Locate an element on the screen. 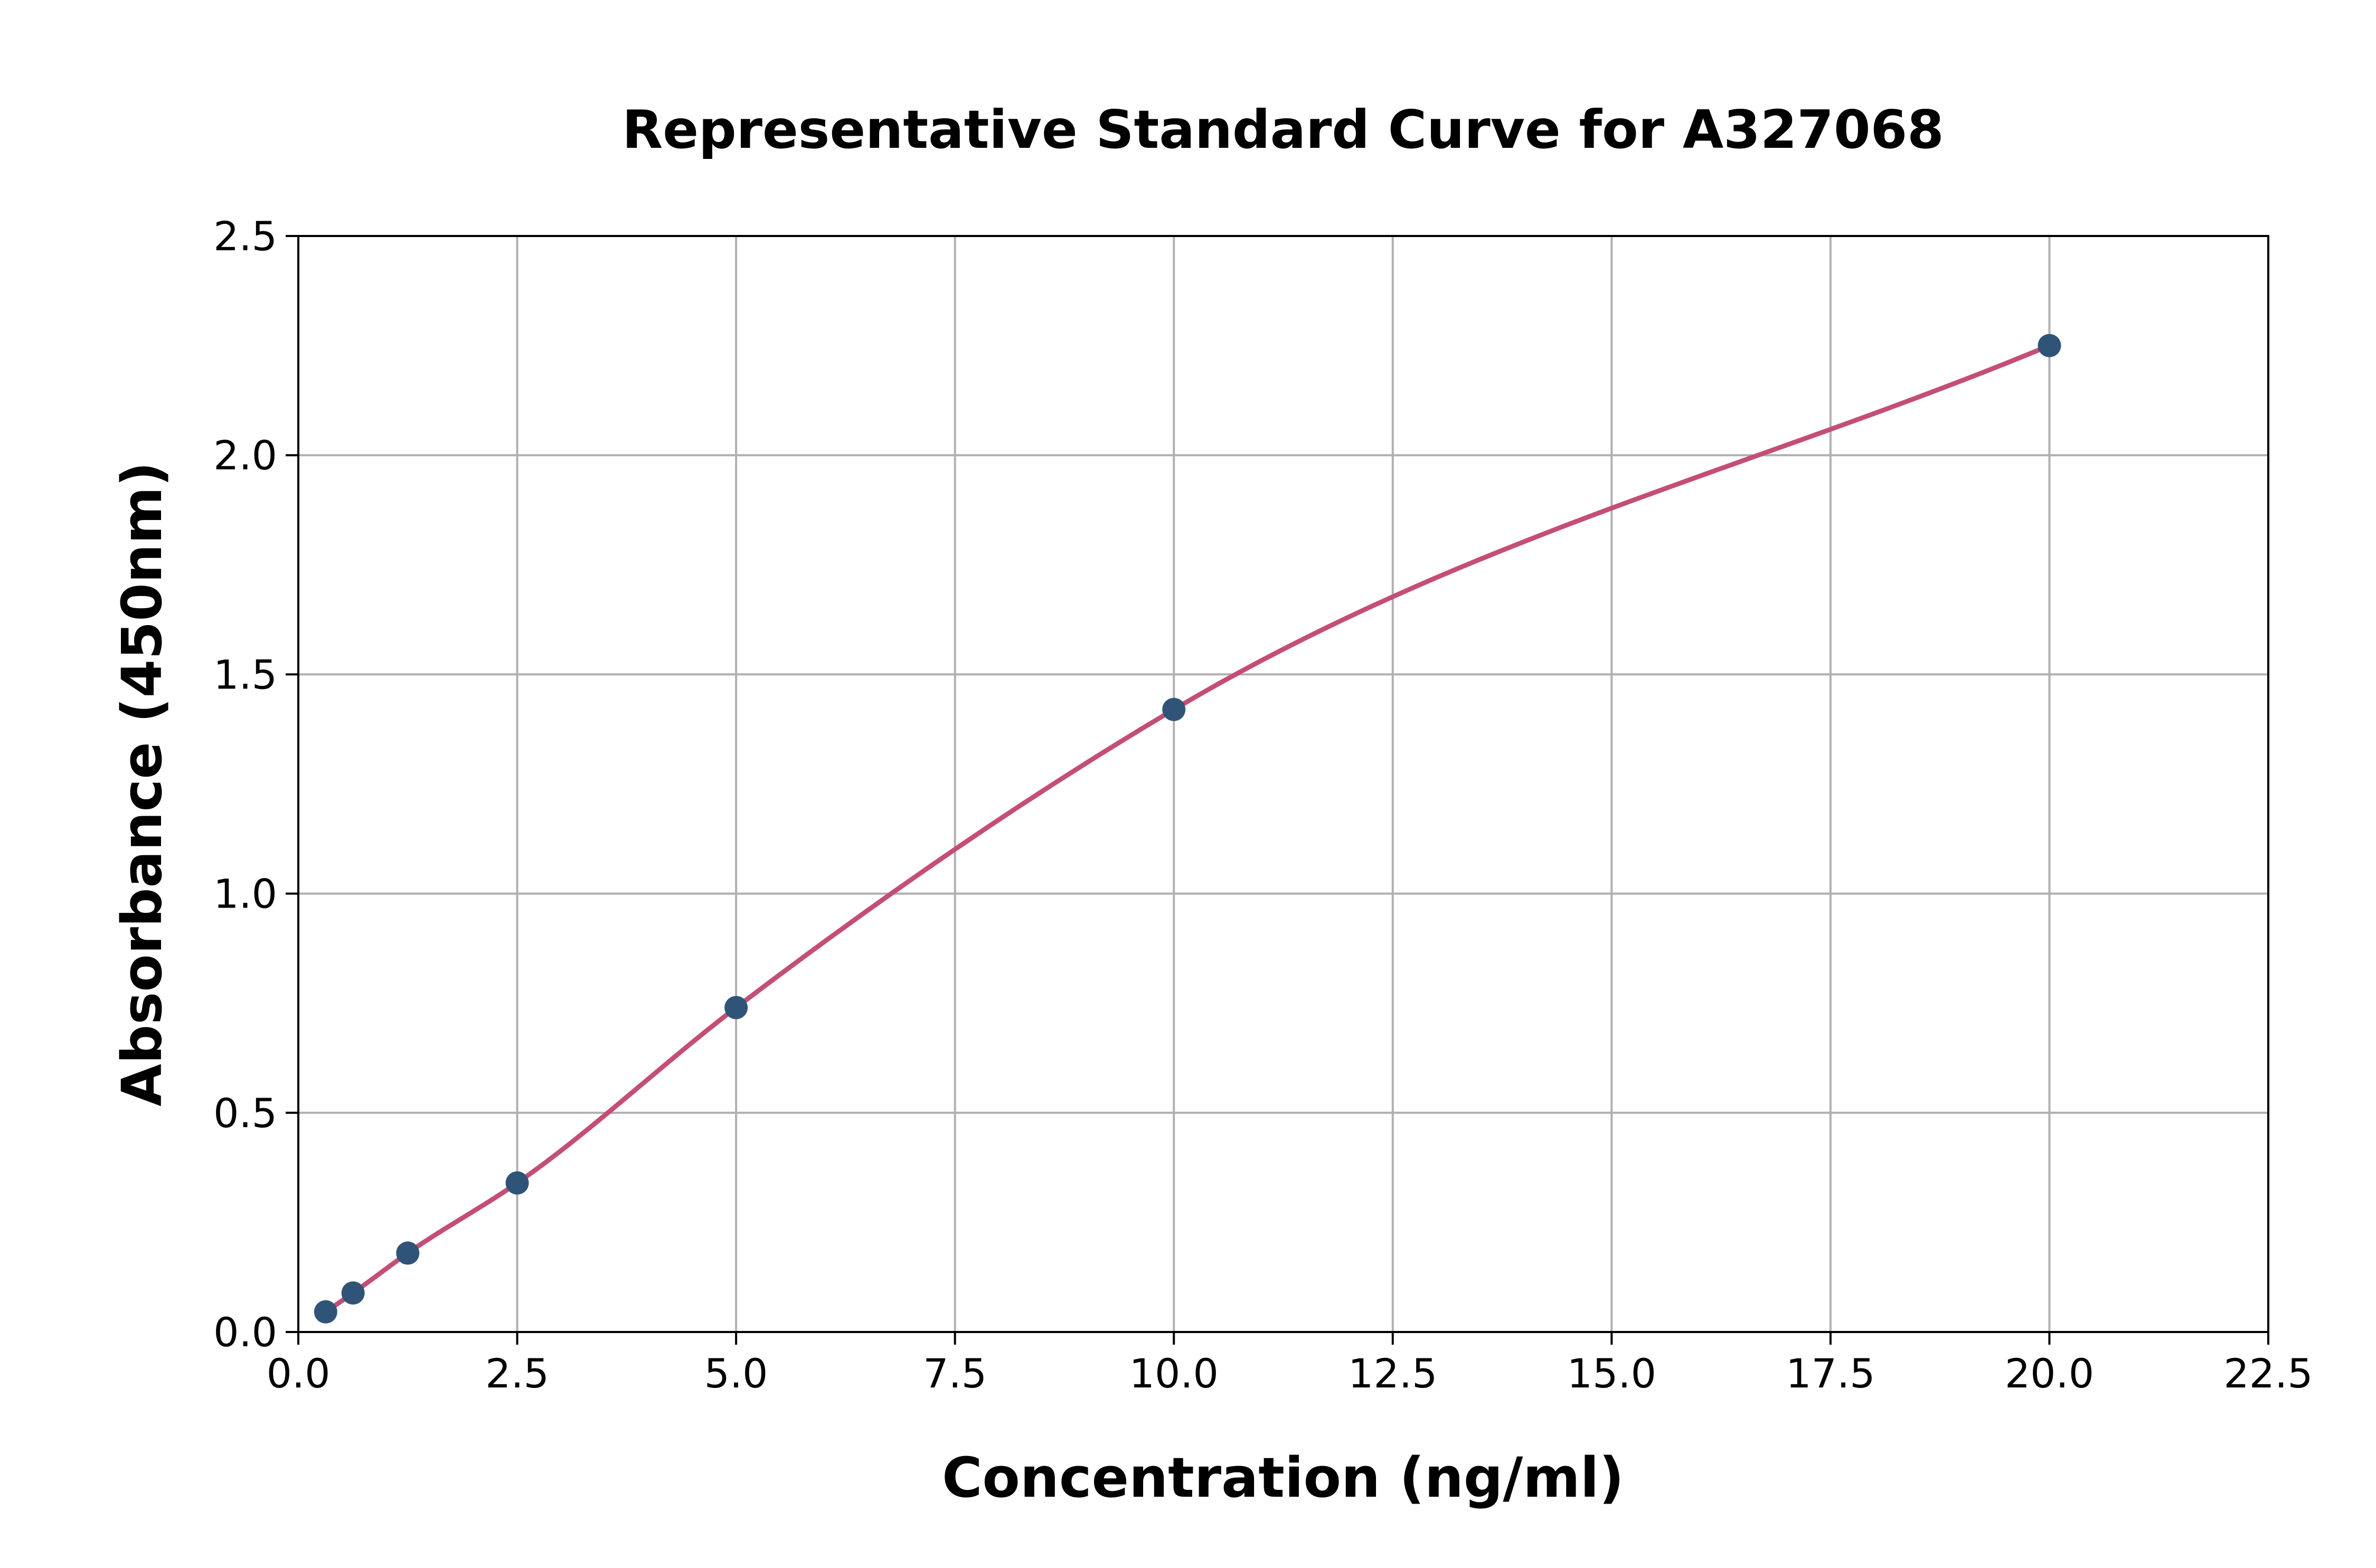 The height and width of the screenshot is (1568, 2376). x-tick-label: 0.0 is located at coordinates (299, 1373).